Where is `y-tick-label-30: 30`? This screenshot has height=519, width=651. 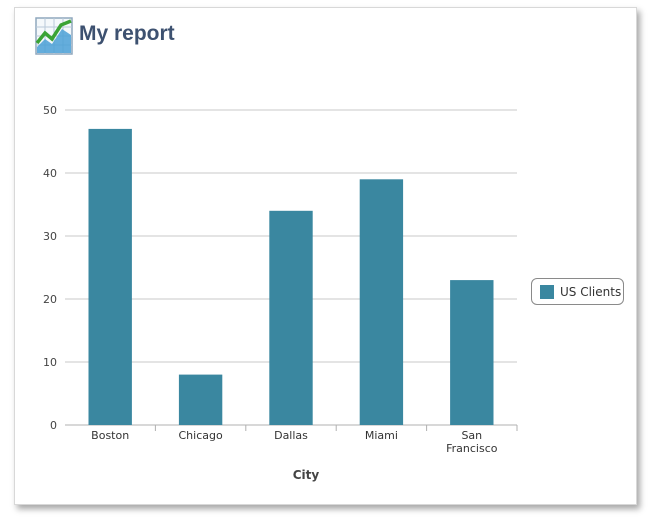
y-tick-label-30: 30 is located at coordinates (50, 236).